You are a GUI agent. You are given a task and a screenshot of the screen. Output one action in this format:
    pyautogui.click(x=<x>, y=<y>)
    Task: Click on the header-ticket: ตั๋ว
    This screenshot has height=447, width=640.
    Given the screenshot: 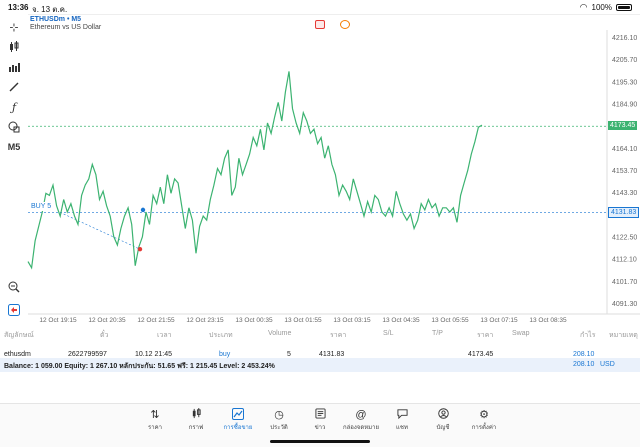 What is the action you would take?
    pyautogui.click(x=104, y=335)
    